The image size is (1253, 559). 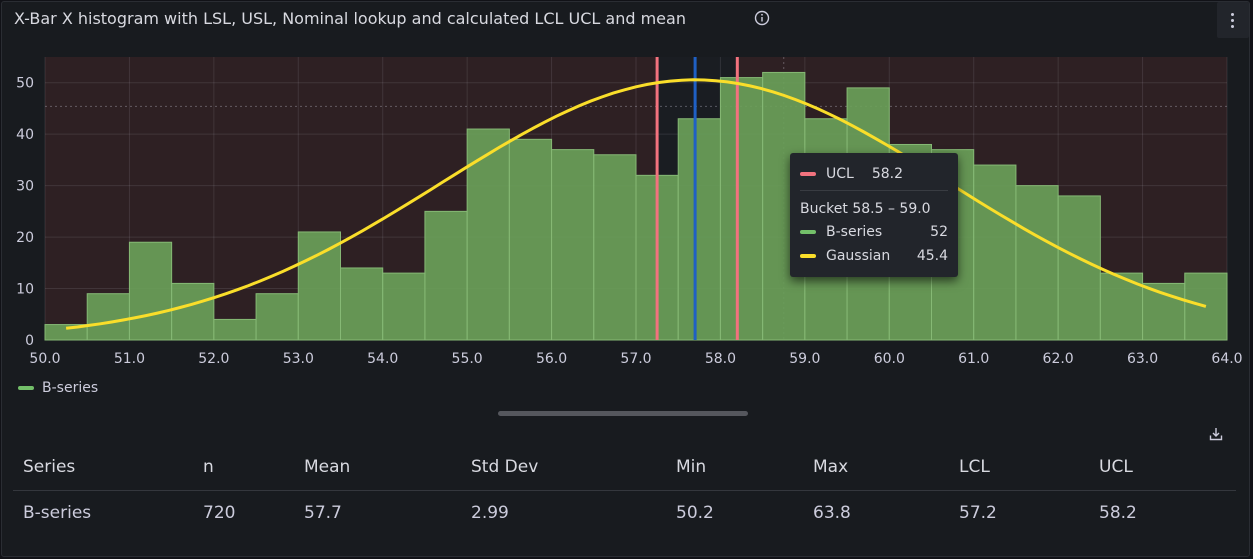 What do you see at coordinates (889, 359) in the screenshot?
I see `x-tick-label: 60.0` at bounding box center [889, 359].